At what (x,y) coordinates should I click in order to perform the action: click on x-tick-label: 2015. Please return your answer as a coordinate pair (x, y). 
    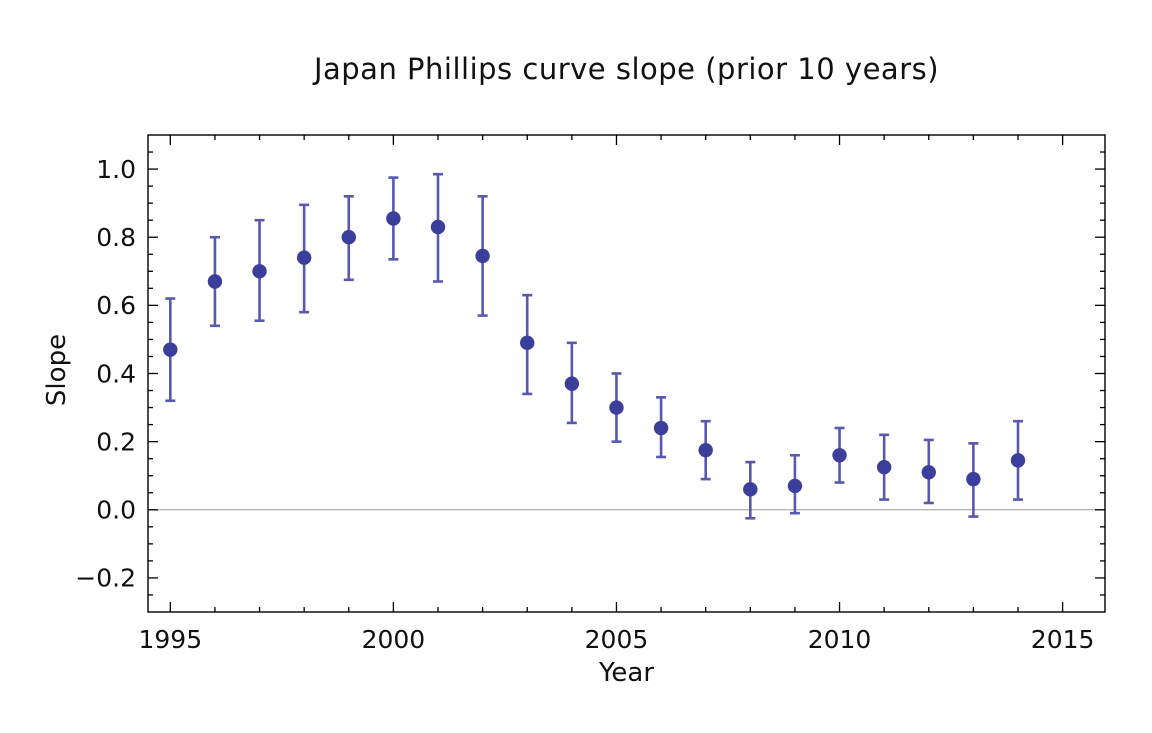
    Looking at the image, I should click on (1063, 639).